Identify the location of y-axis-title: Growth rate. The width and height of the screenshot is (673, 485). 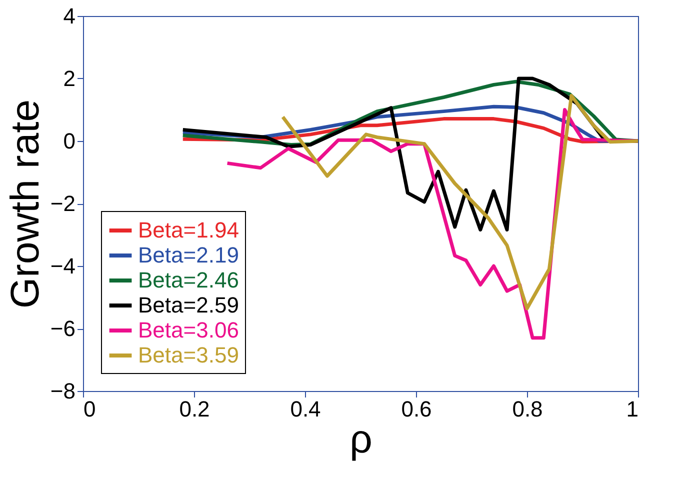
(25, 204).